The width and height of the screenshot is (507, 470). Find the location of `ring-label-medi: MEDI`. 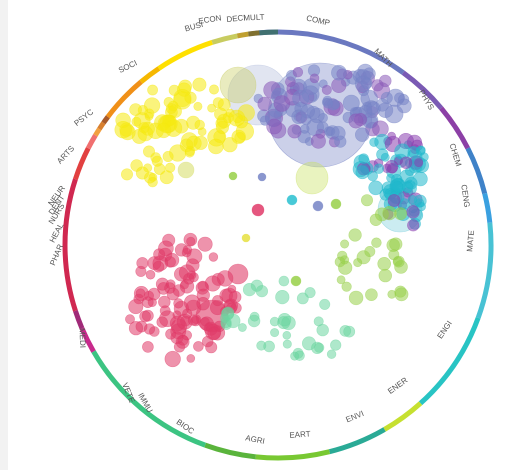

ring-label-medi: MEDI is located at coordinates (83, 338).